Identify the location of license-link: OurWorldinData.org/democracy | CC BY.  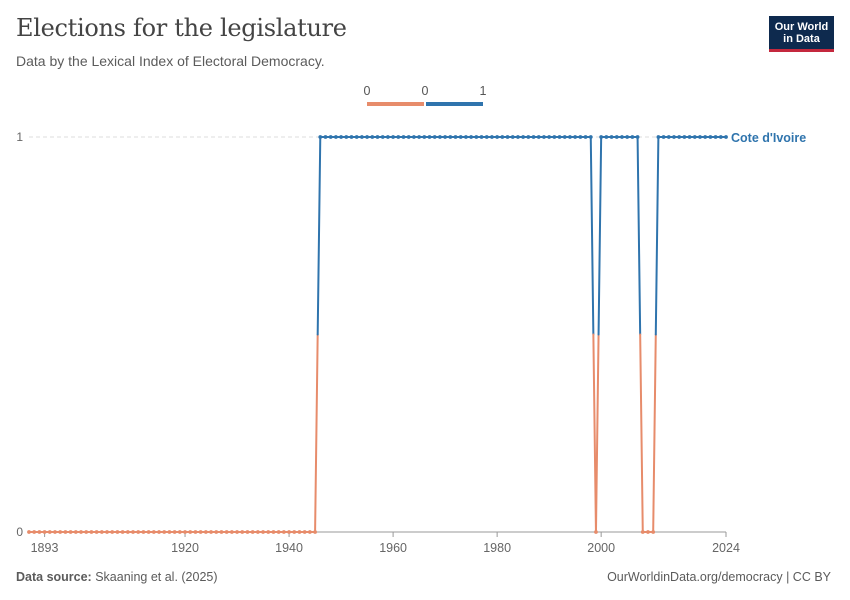
(719, 577).